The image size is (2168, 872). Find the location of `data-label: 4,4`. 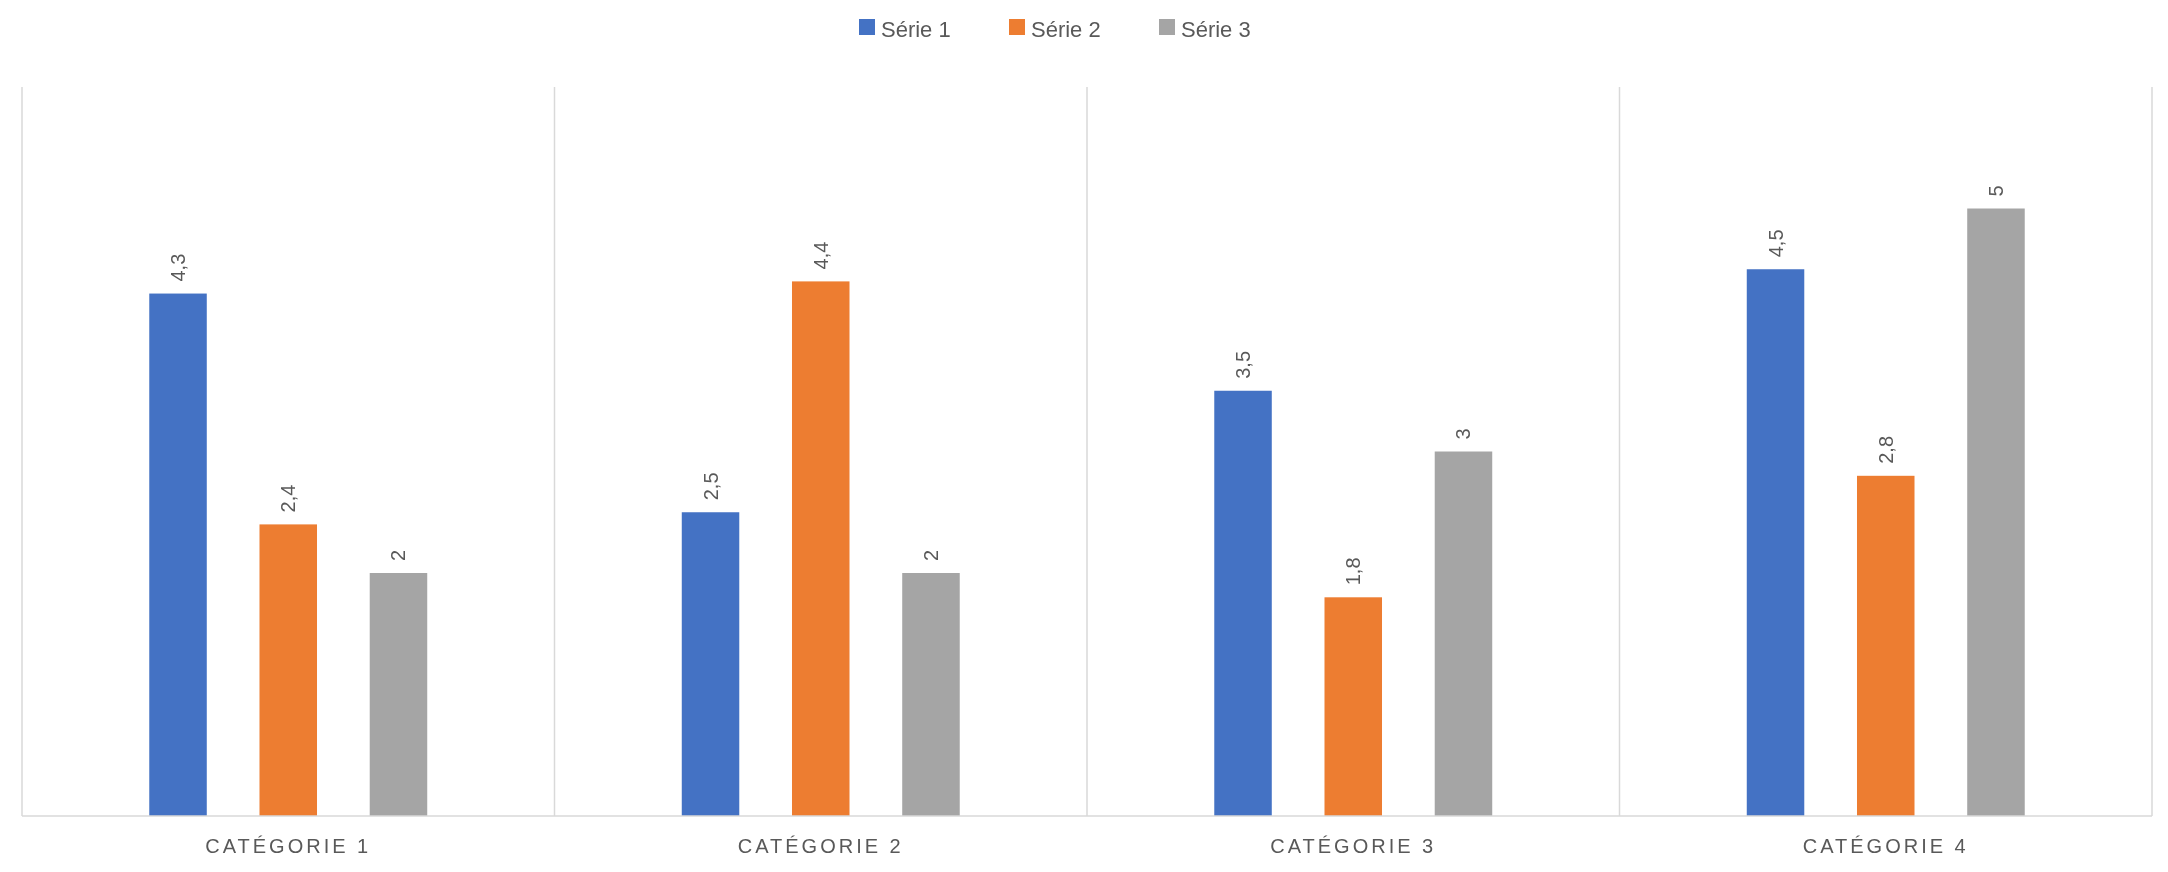

data-label: 4,4 is located at coordinates (820, 255).